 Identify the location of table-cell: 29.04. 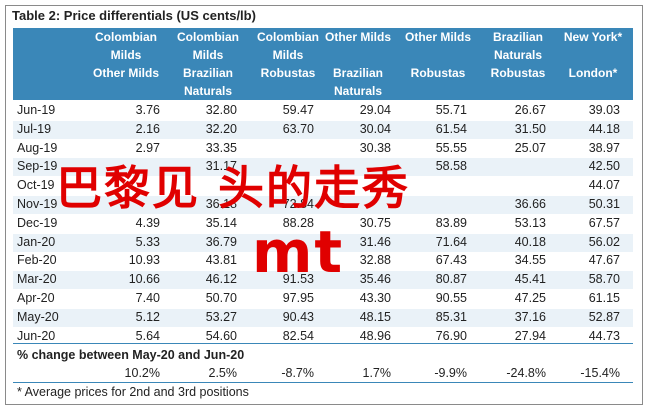
(375, 110).